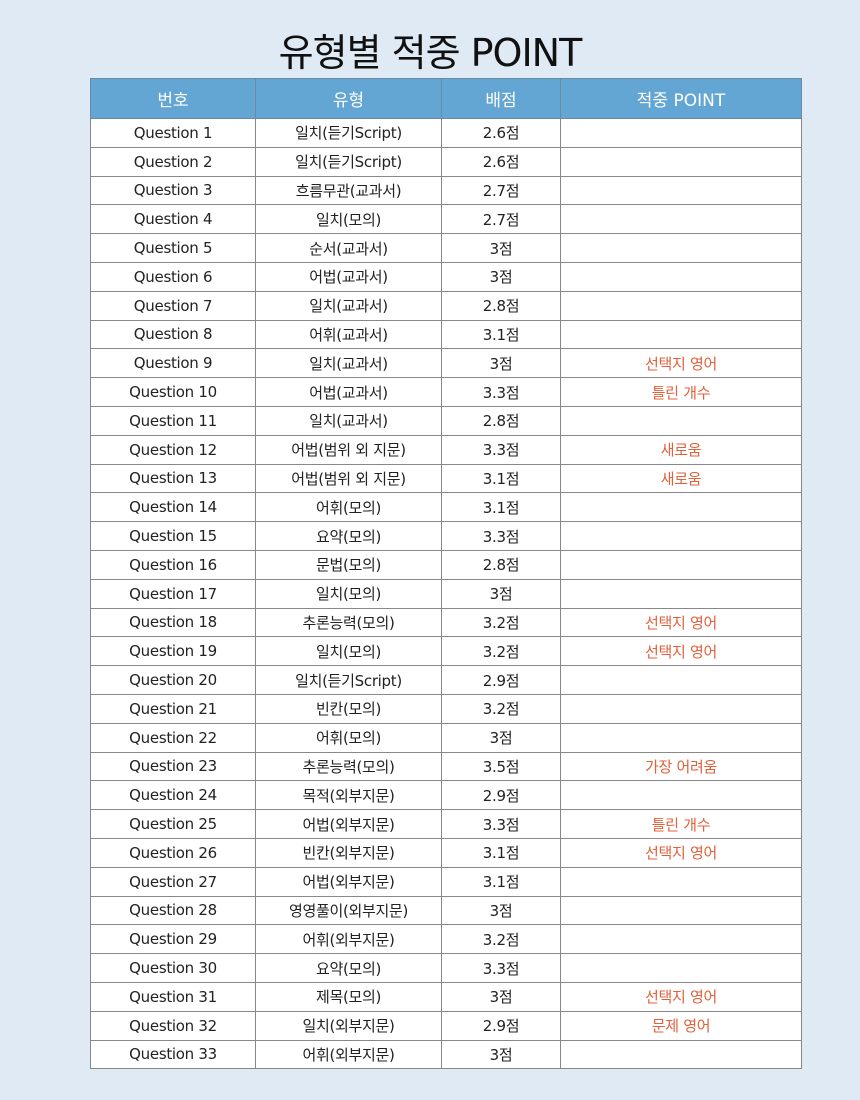 This screenshot has width=860, height=1100. Describe the element at coordinates (173, 420) in the screenshot. I see `cell-number: Question 11` at that location.